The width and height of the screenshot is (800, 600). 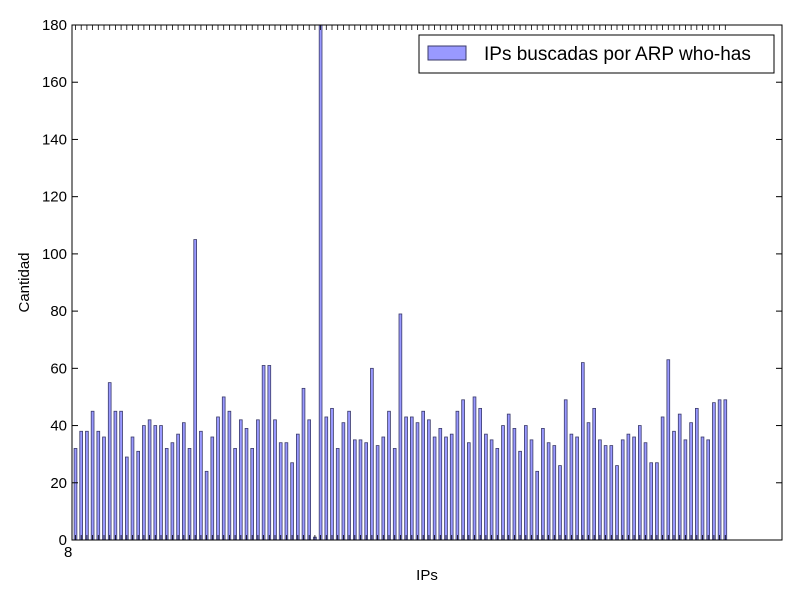 What do you see at coordinates (54, 25) in the screenshot?
I see `y-tick-label: 180` at bounding box center [54, 25].